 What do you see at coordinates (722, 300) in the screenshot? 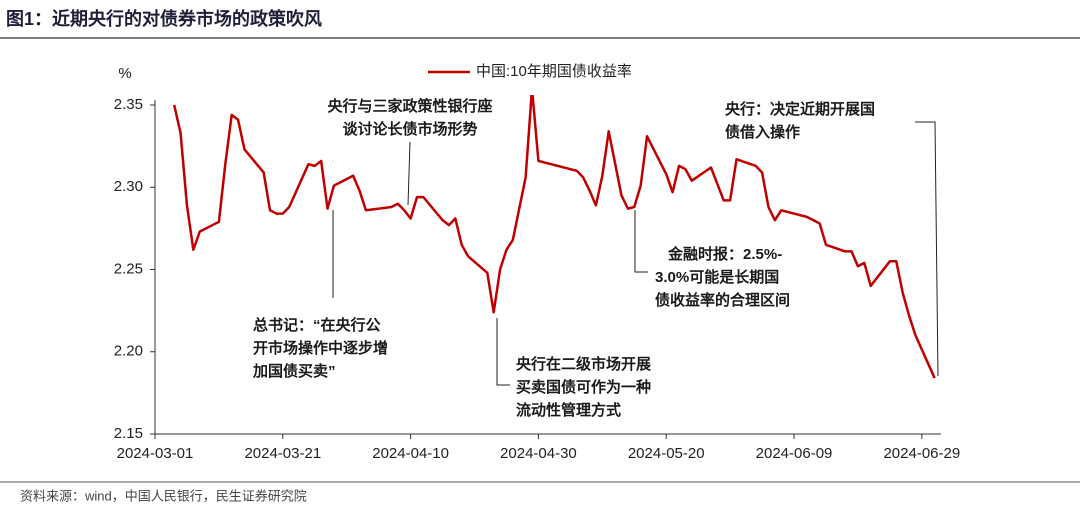
I see `annotation-line: 债收益率的合理区间` at bounding box center [722, 300].